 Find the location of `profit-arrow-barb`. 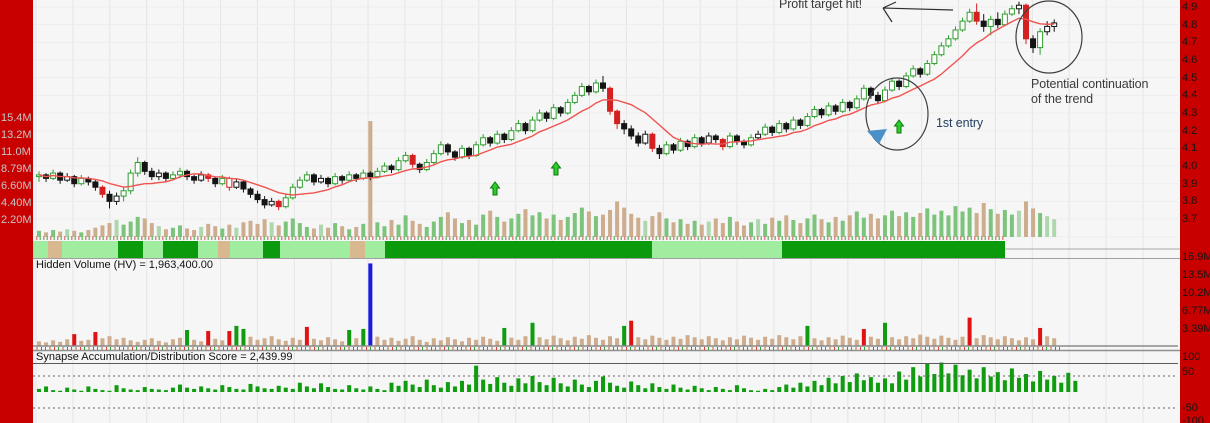

profit-arrow-barb is located at coordinates (889, 5).